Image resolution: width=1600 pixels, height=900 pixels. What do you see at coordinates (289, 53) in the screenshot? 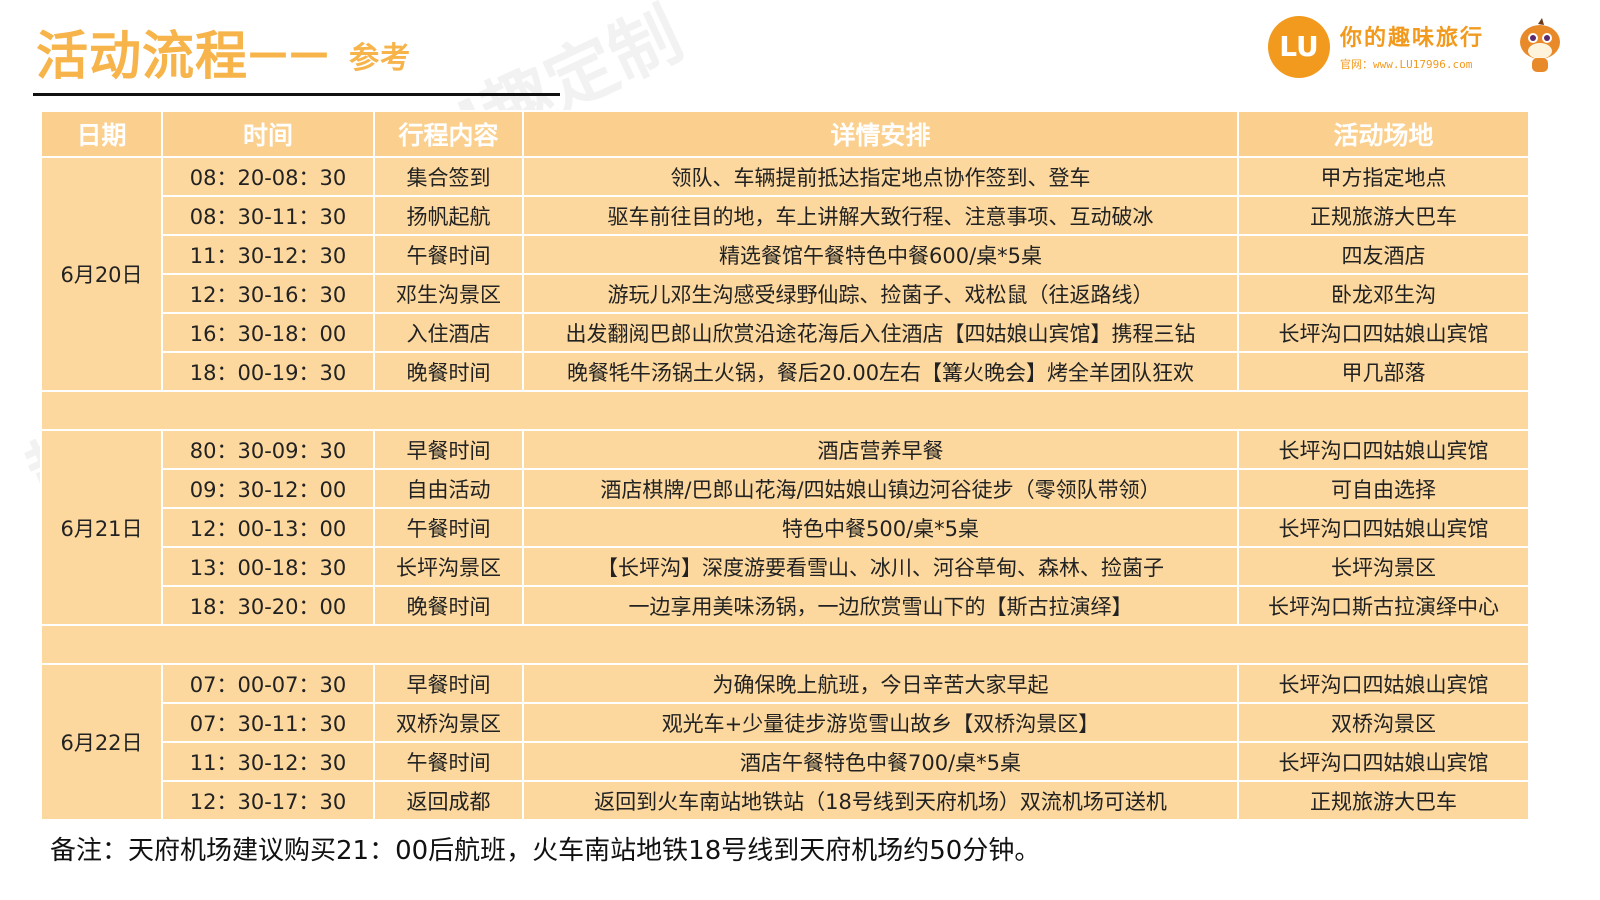
I see `title-dash: ——` at bounding box center [289, 53].